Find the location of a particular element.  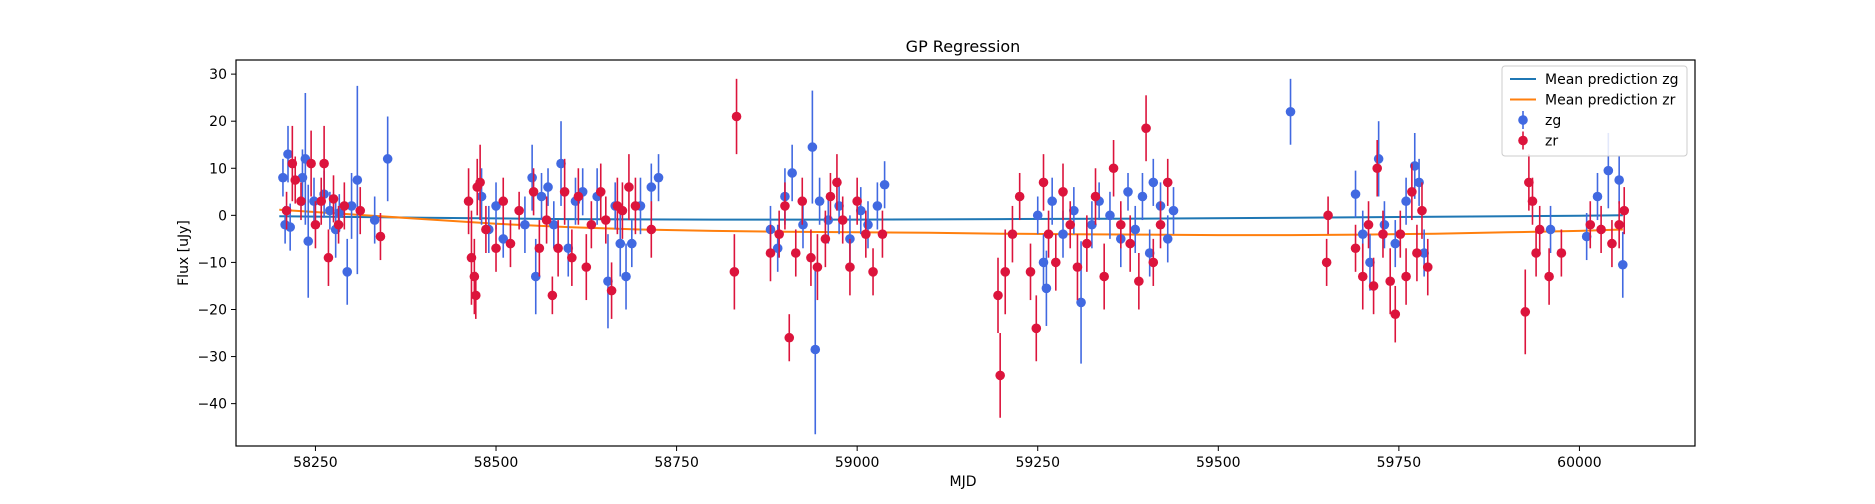

legend: Mean prediction zg Mean prediction zr zg zr is located at coordinates (1594, 111).